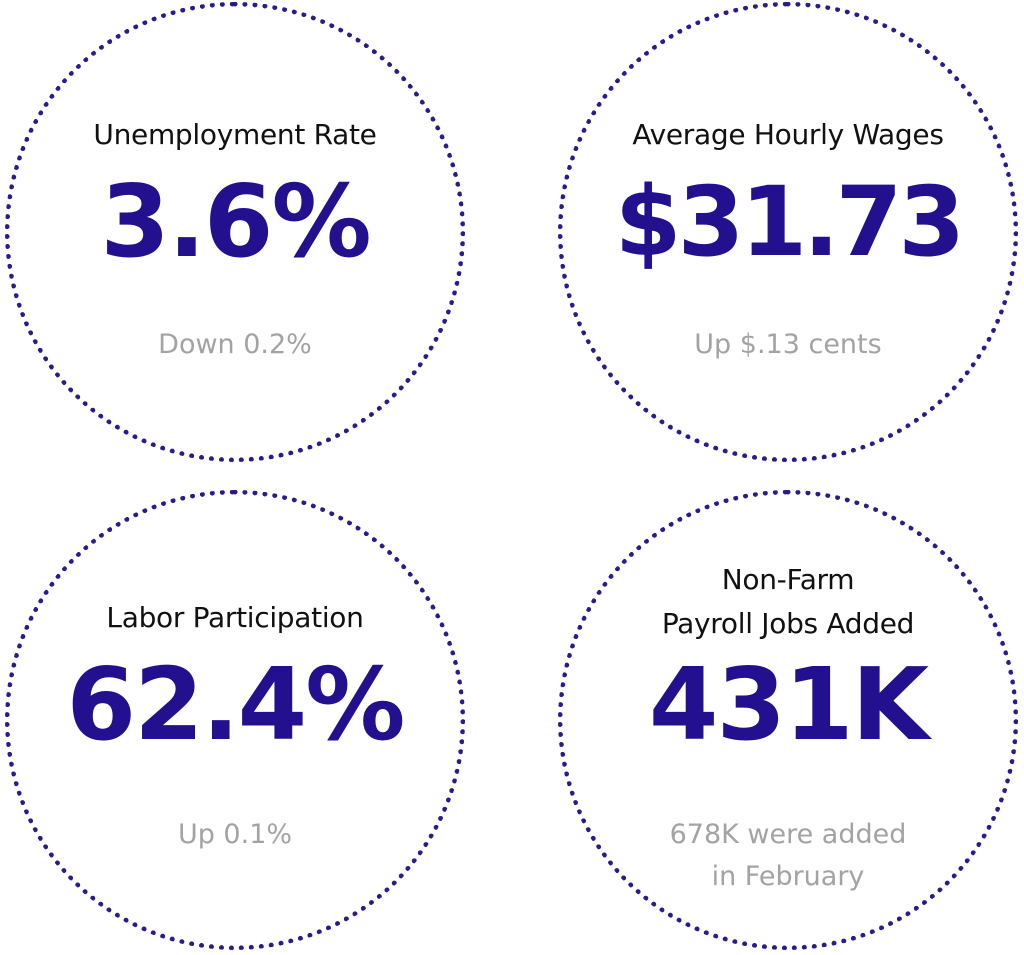  Describe the element at coordinates (235, 344) in the screenshot. I see `unemployment-rate-change: Down 0.2%` at that location.